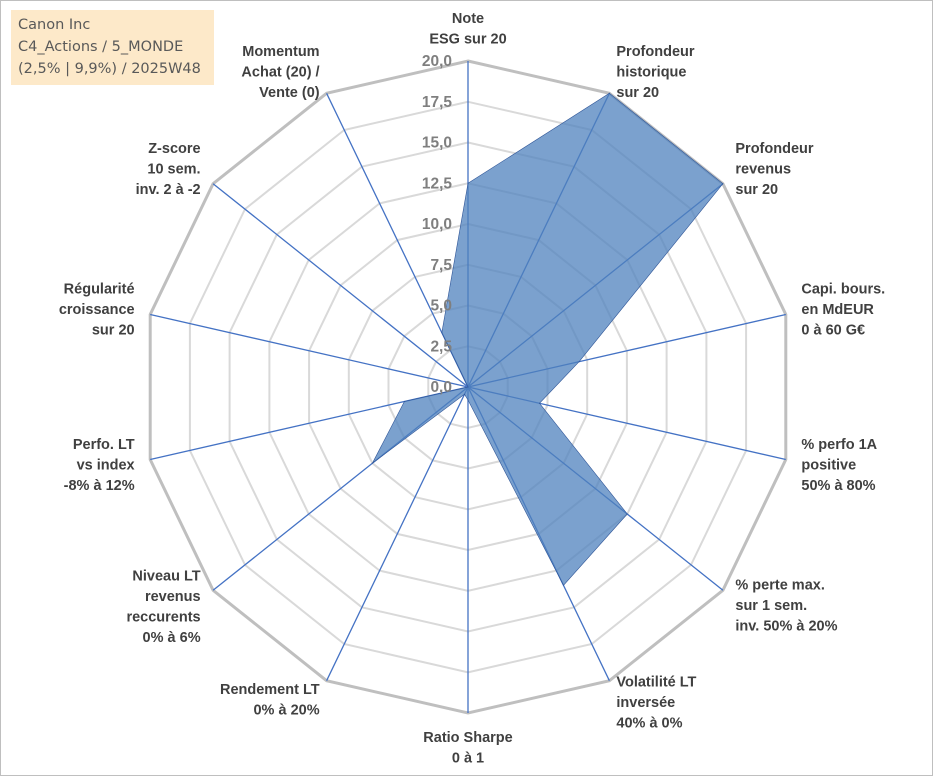 Image resolution: width=933 pixels, height=776 pixels. Describe the element at coordinates (163, 608) in the screenshot. I see `category-label: Niveau LT revenus reccurents 0% à 6%` at that location.